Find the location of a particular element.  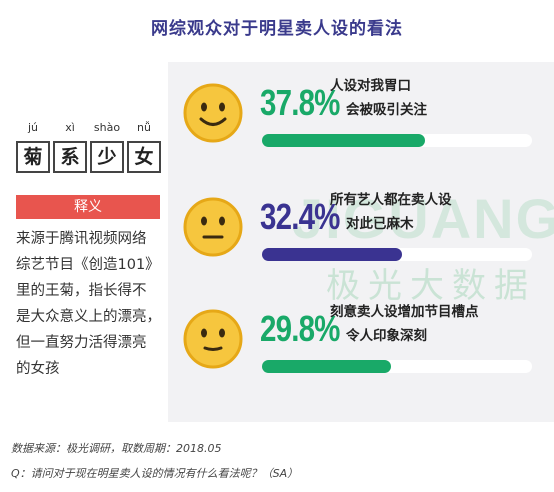

definition-line: 综艺节目《创造101》 is located at coordinates (88, 265).